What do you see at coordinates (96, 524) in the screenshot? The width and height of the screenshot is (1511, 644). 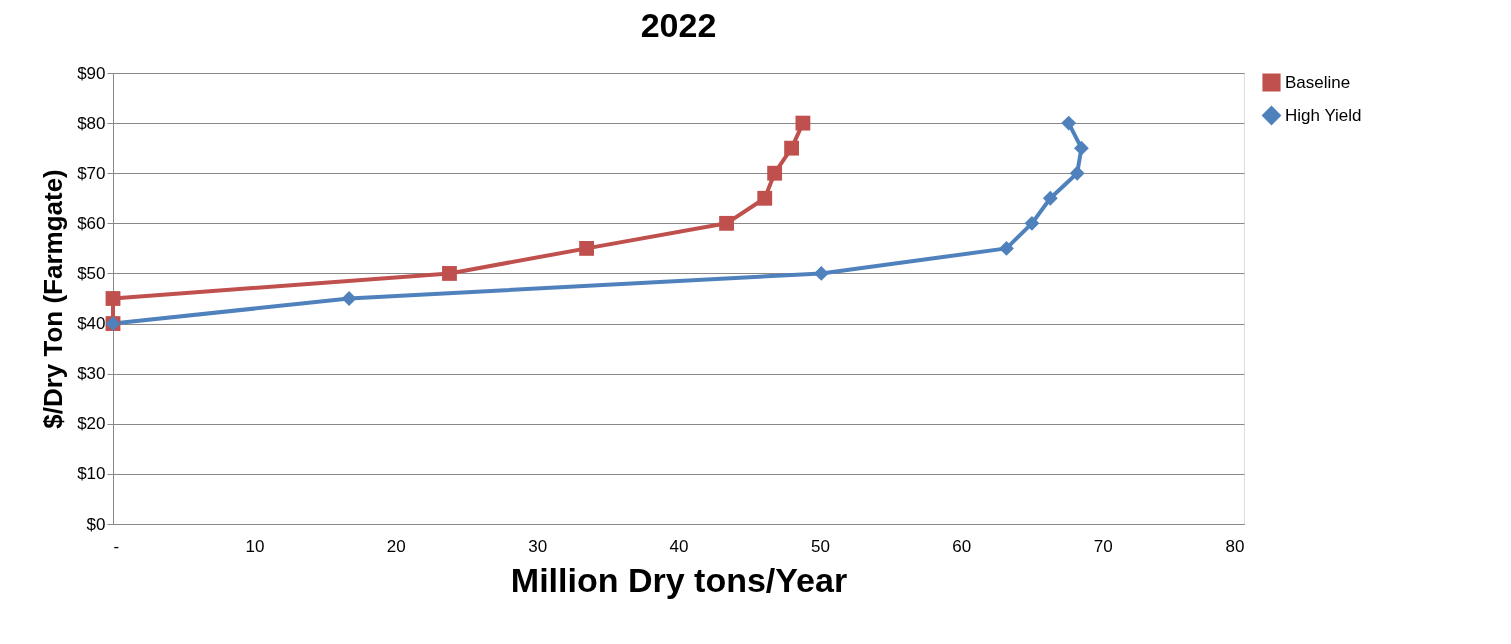 I see `y-tick-label: $0` at bounding box center [96, 524].